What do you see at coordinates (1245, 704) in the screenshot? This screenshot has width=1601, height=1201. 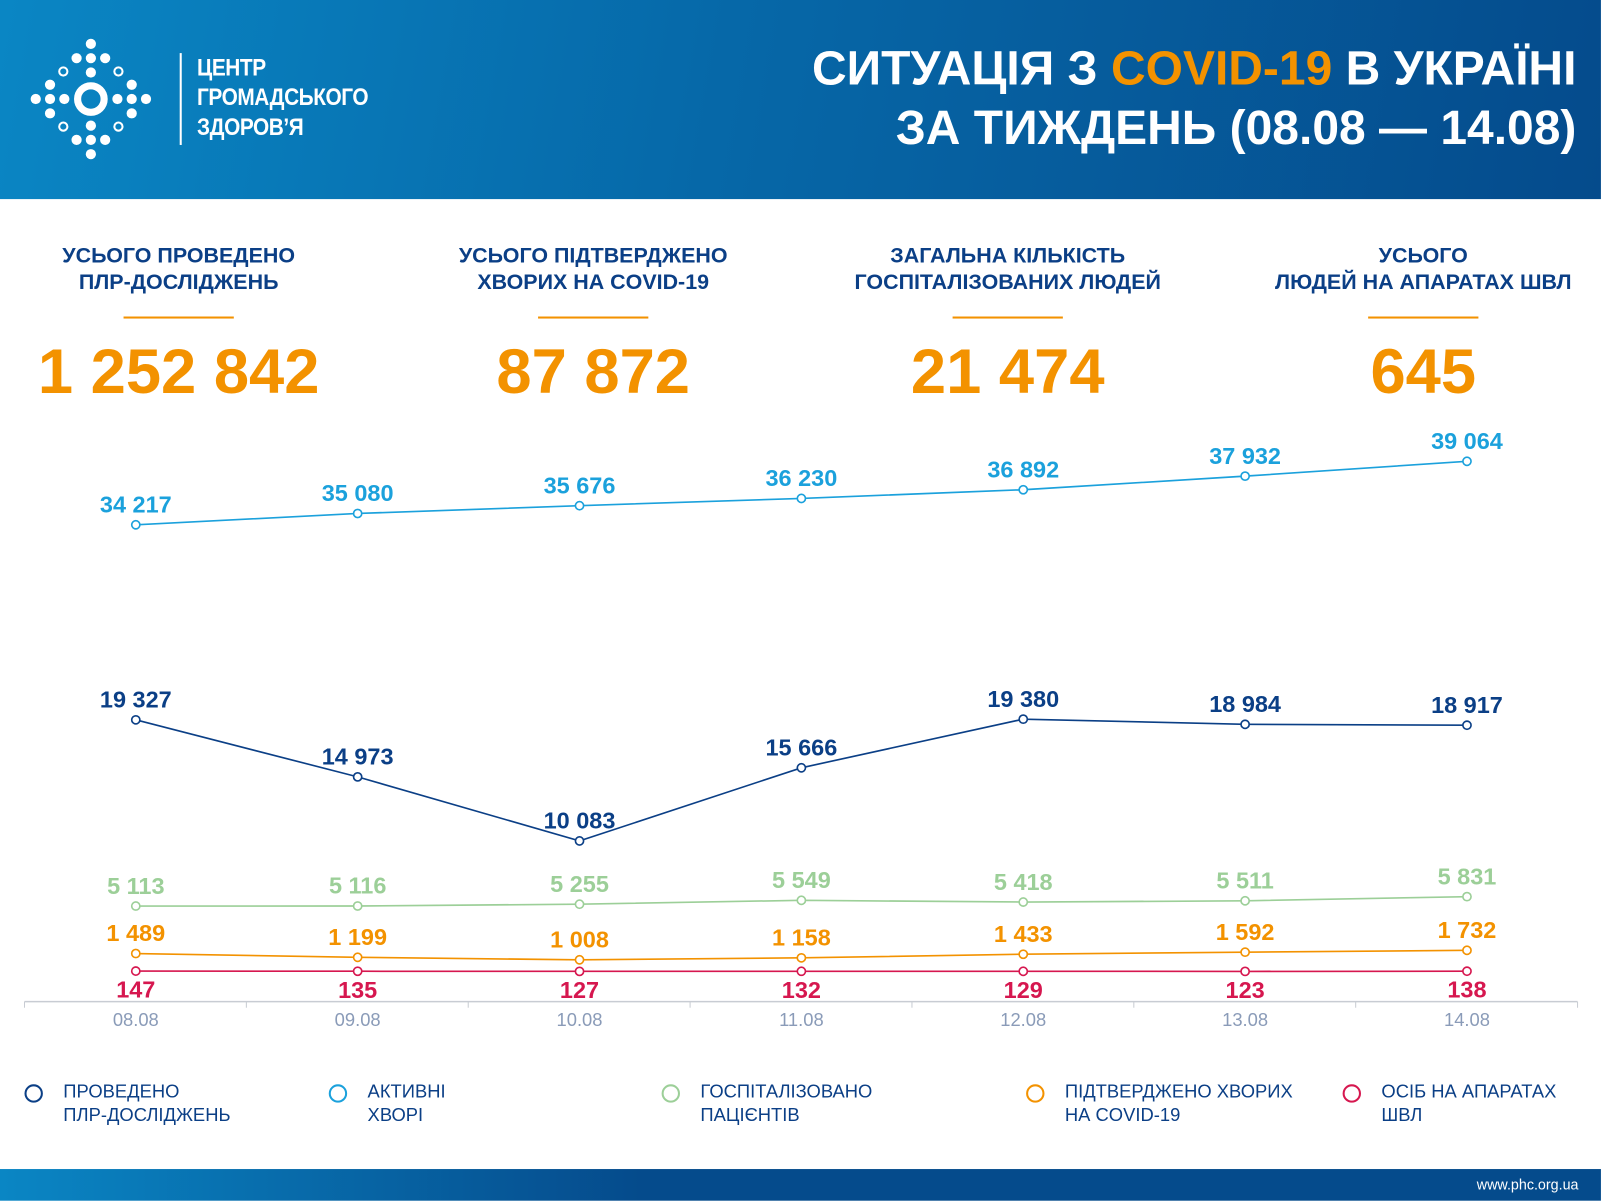 I see `data-label: 18 984` at bounding box center [1245, 704].